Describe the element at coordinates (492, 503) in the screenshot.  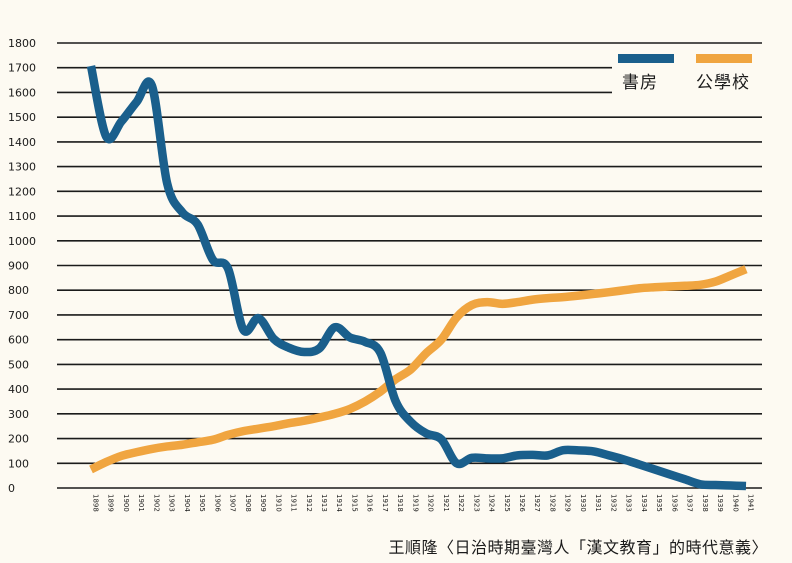
I see `x-tick-label-1924: 1924` at that location.